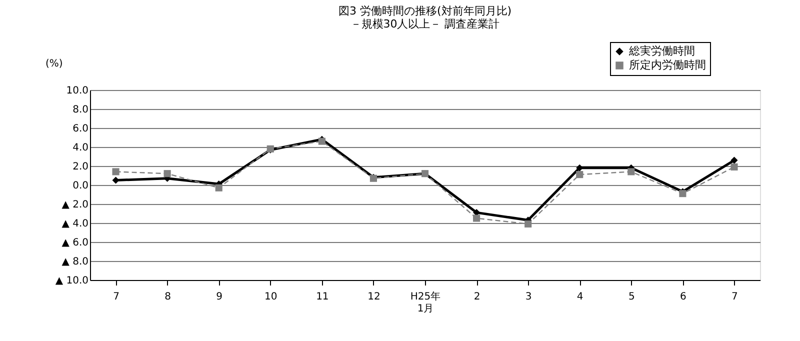 The image size is (800, 341). Describe the element at coordinates (661, 51) in the screenshot. I see `legend-label: 総実労働時間` at that location.